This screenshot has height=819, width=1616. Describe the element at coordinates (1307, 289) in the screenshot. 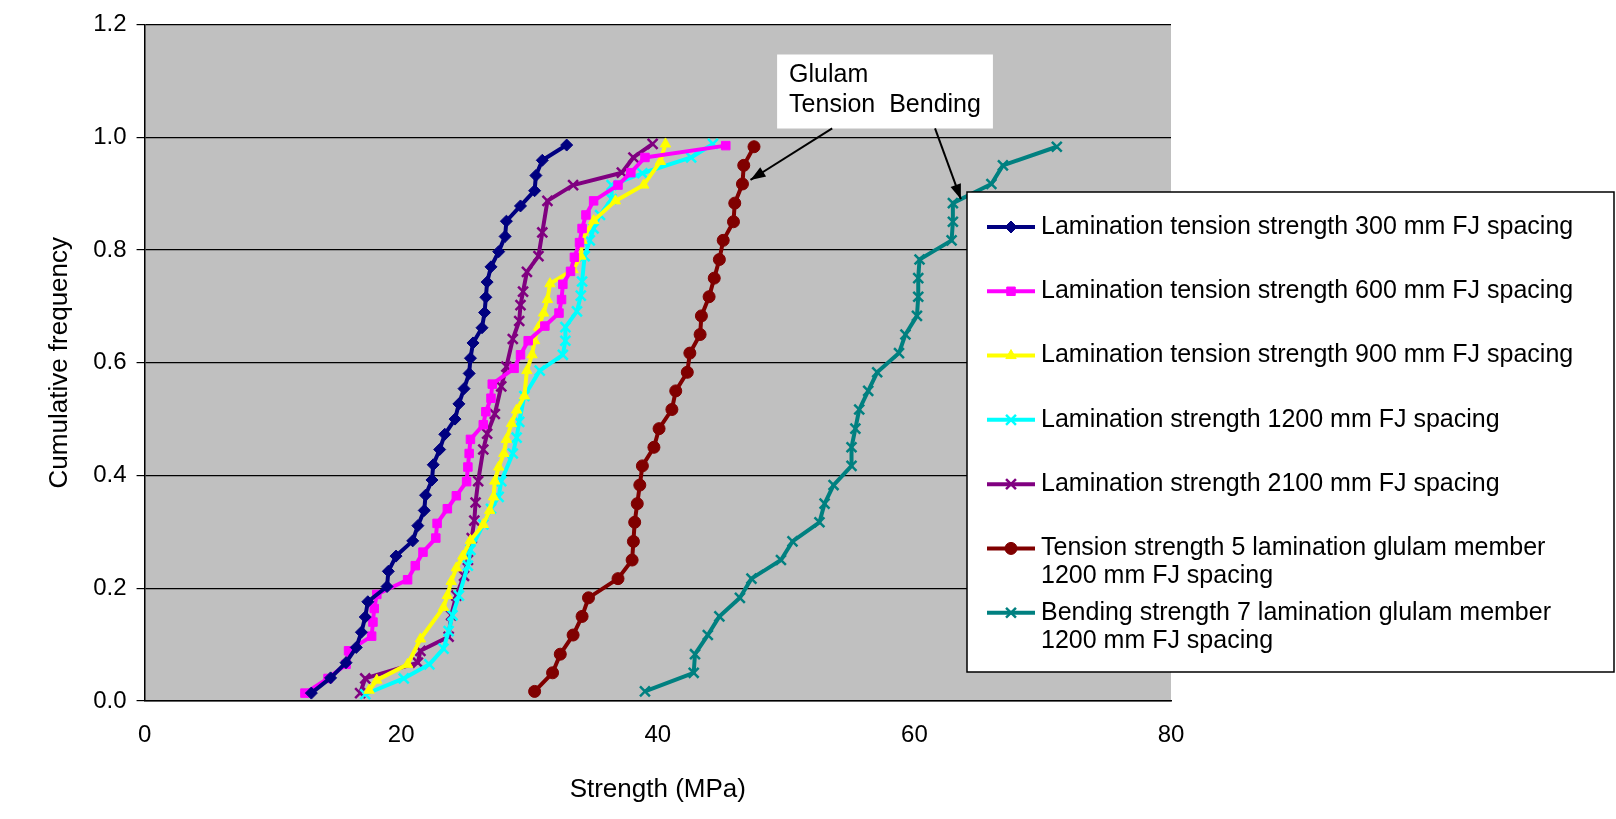

I see `legend-label: Lamination tension strength 600 mm FJ spacing` at that location.